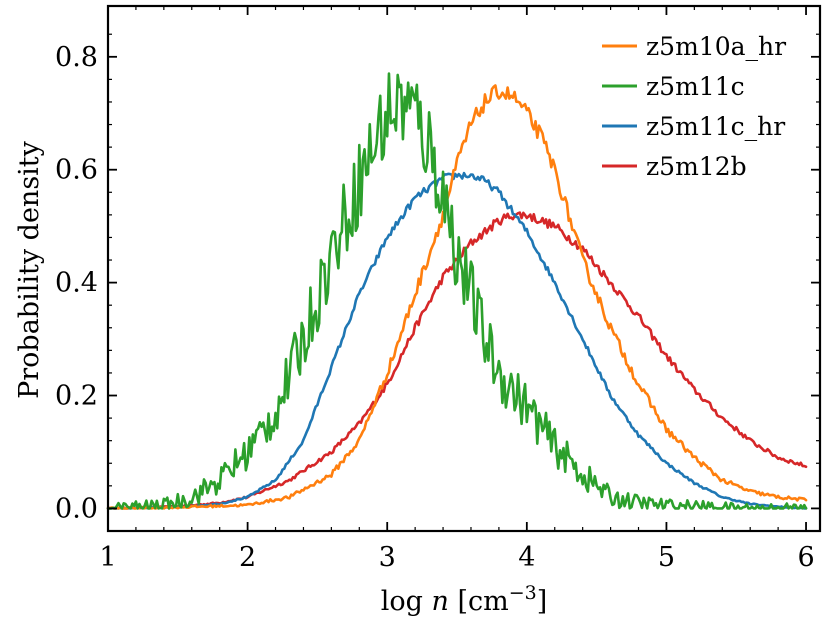  Describe the element at coordinates (76, 57) in the screenshot. I see `y-tick-label: 0.8` at that location.